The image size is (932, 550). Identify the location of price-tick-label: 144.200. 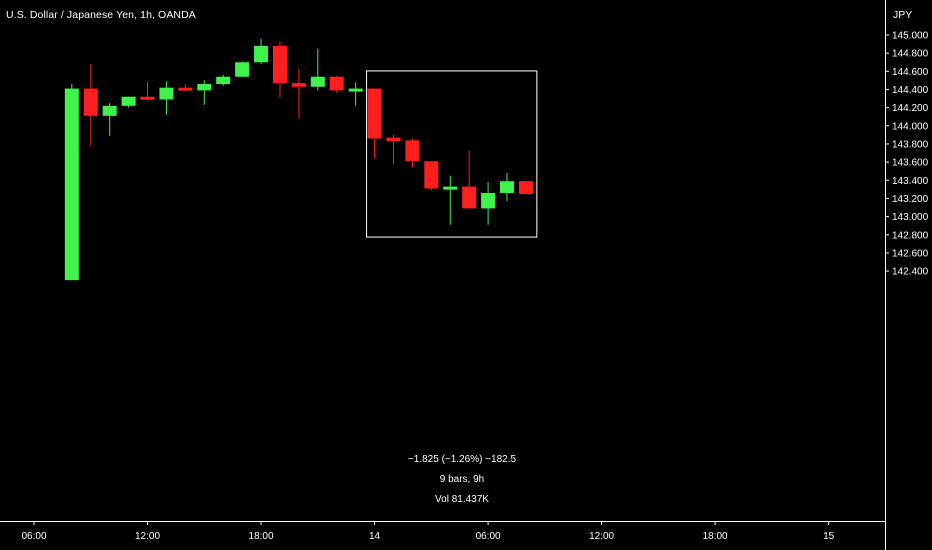
(910, 108).